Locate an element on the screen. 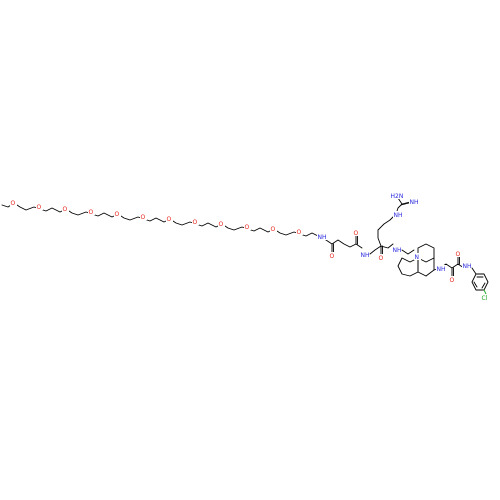 This screenshot has height=500, width=500. amide-nh-3: NH is located at coordinates (397, 250).